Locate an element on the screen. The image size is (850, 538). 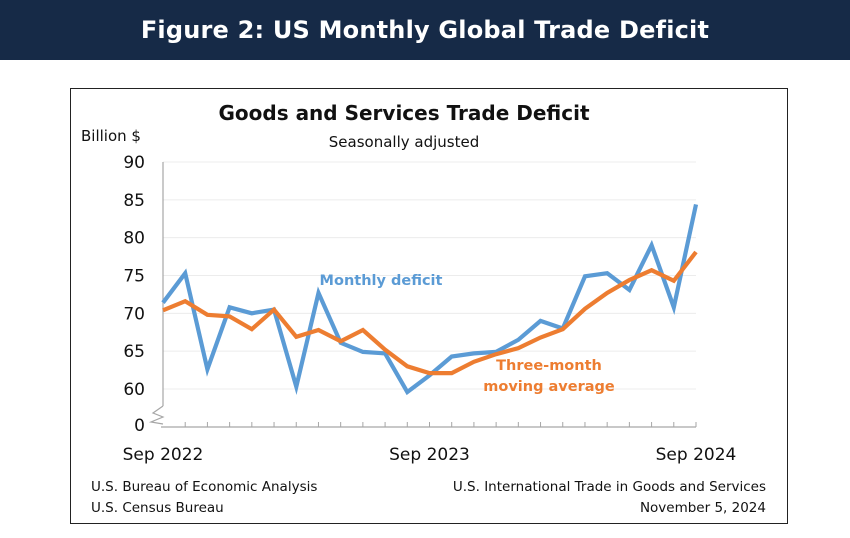
source-left-2: U.S. Census Bureau is located at coordinates (157, 508).